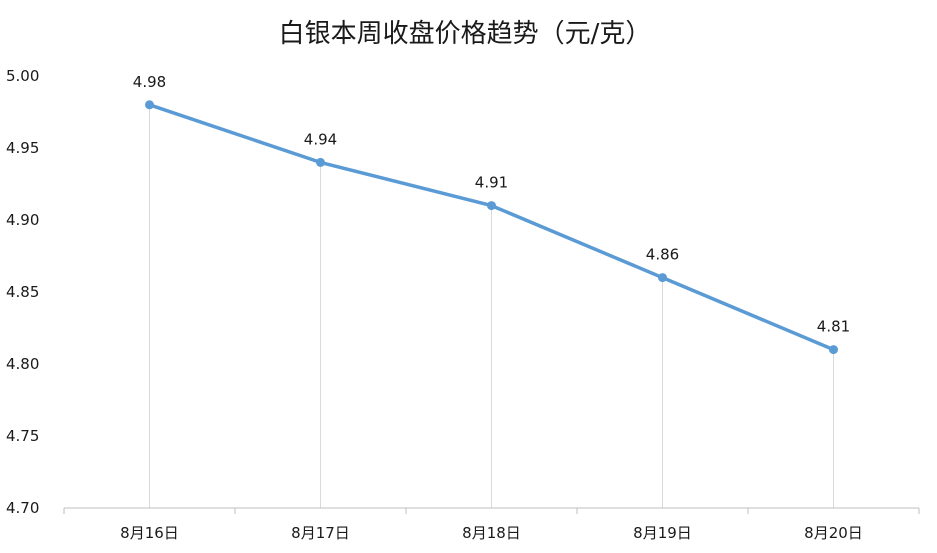  I want to click on data-label: 4.94, so click(320, 139).